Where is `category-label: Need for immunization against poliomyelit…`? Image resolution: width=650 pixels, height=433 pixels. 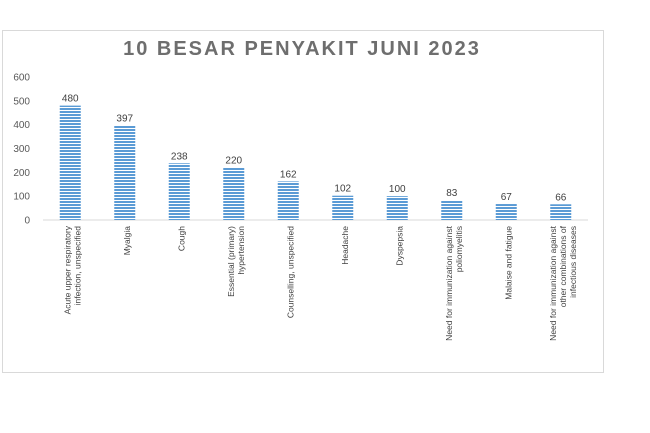 category-label: Need for immunization against poliomyelit… is located at coordinates (454, 282).